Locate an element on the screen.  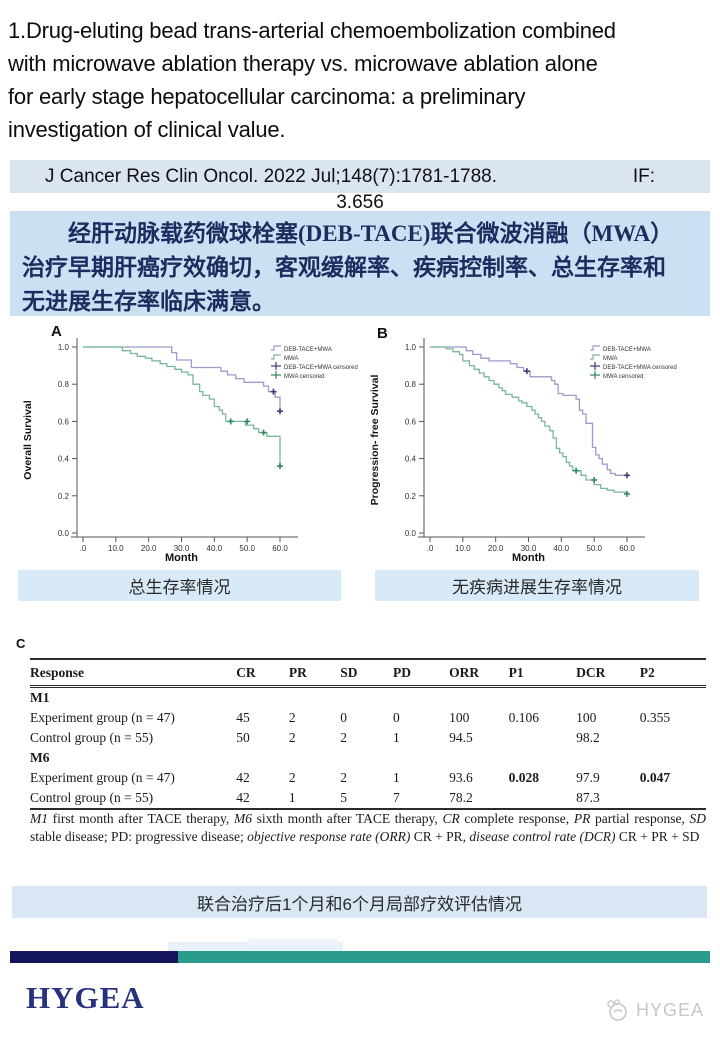
table-cell: 50 is located at coordinates (243, 737).